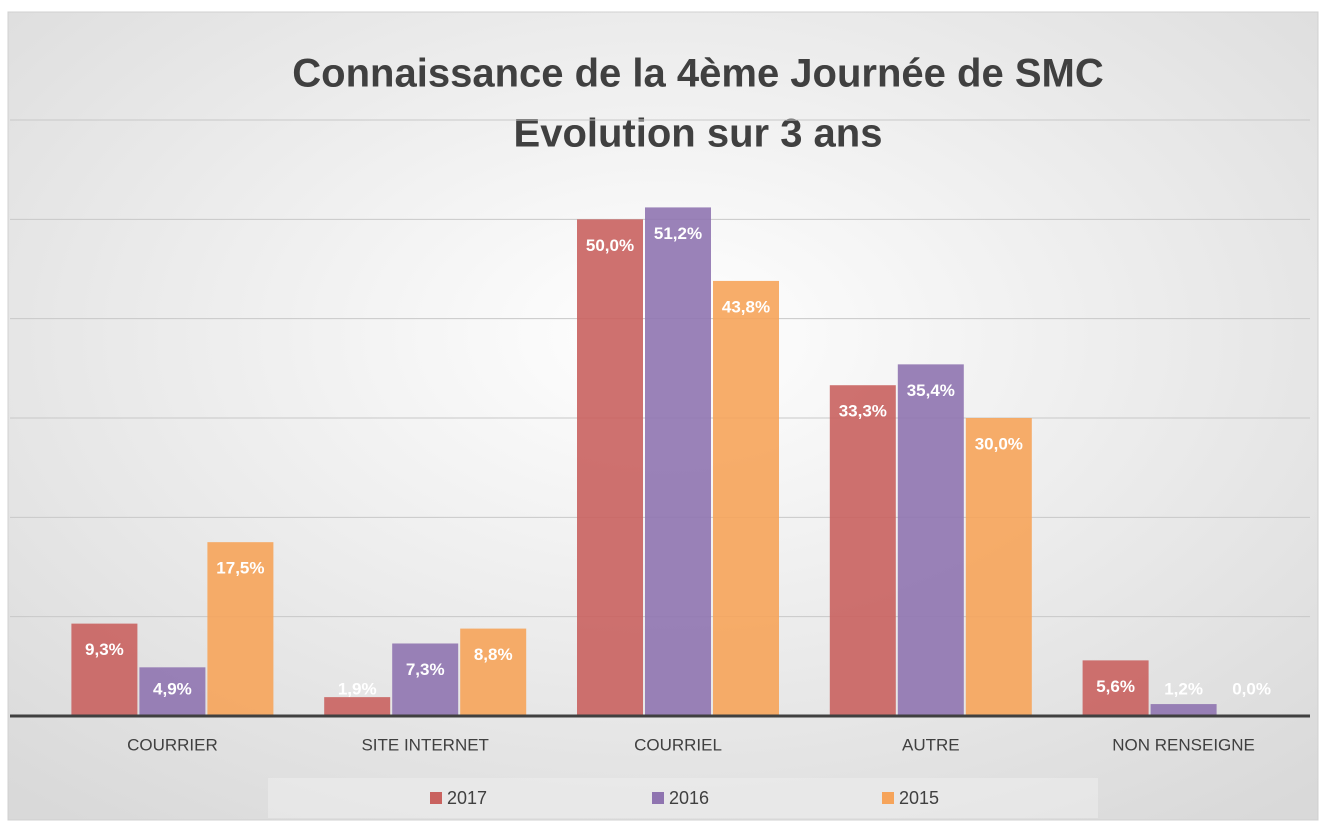  I want to click on x-tick-label: COURRIEL, so click(678, 744).